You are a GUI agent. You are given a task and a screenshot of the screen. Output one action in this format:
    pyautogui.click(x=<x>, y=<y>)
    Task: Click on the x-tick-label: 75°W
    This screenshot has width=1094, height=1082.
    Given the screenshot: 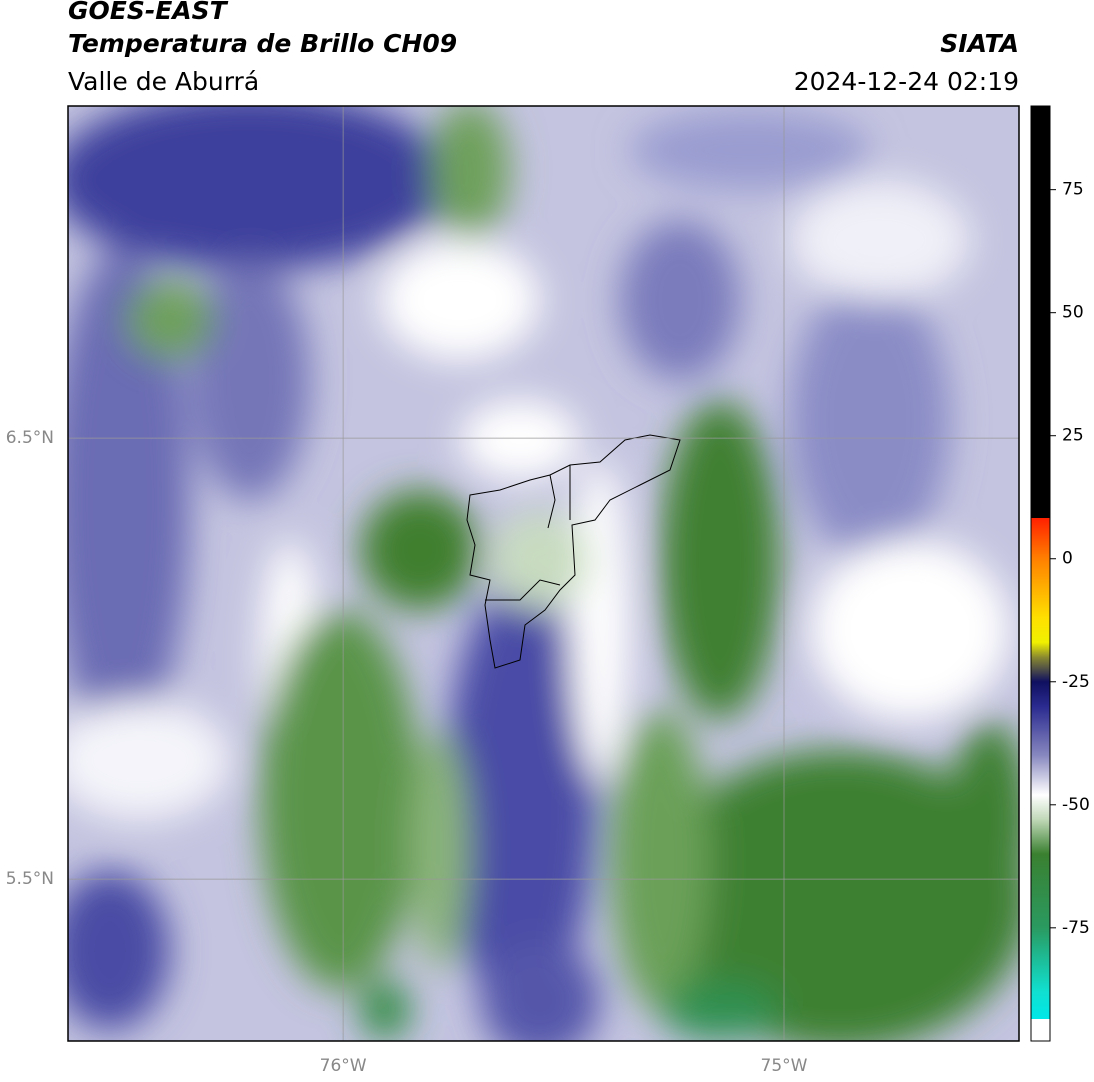 What is the action you would take?
    pyautogui.click(x=784, y=1066)
    